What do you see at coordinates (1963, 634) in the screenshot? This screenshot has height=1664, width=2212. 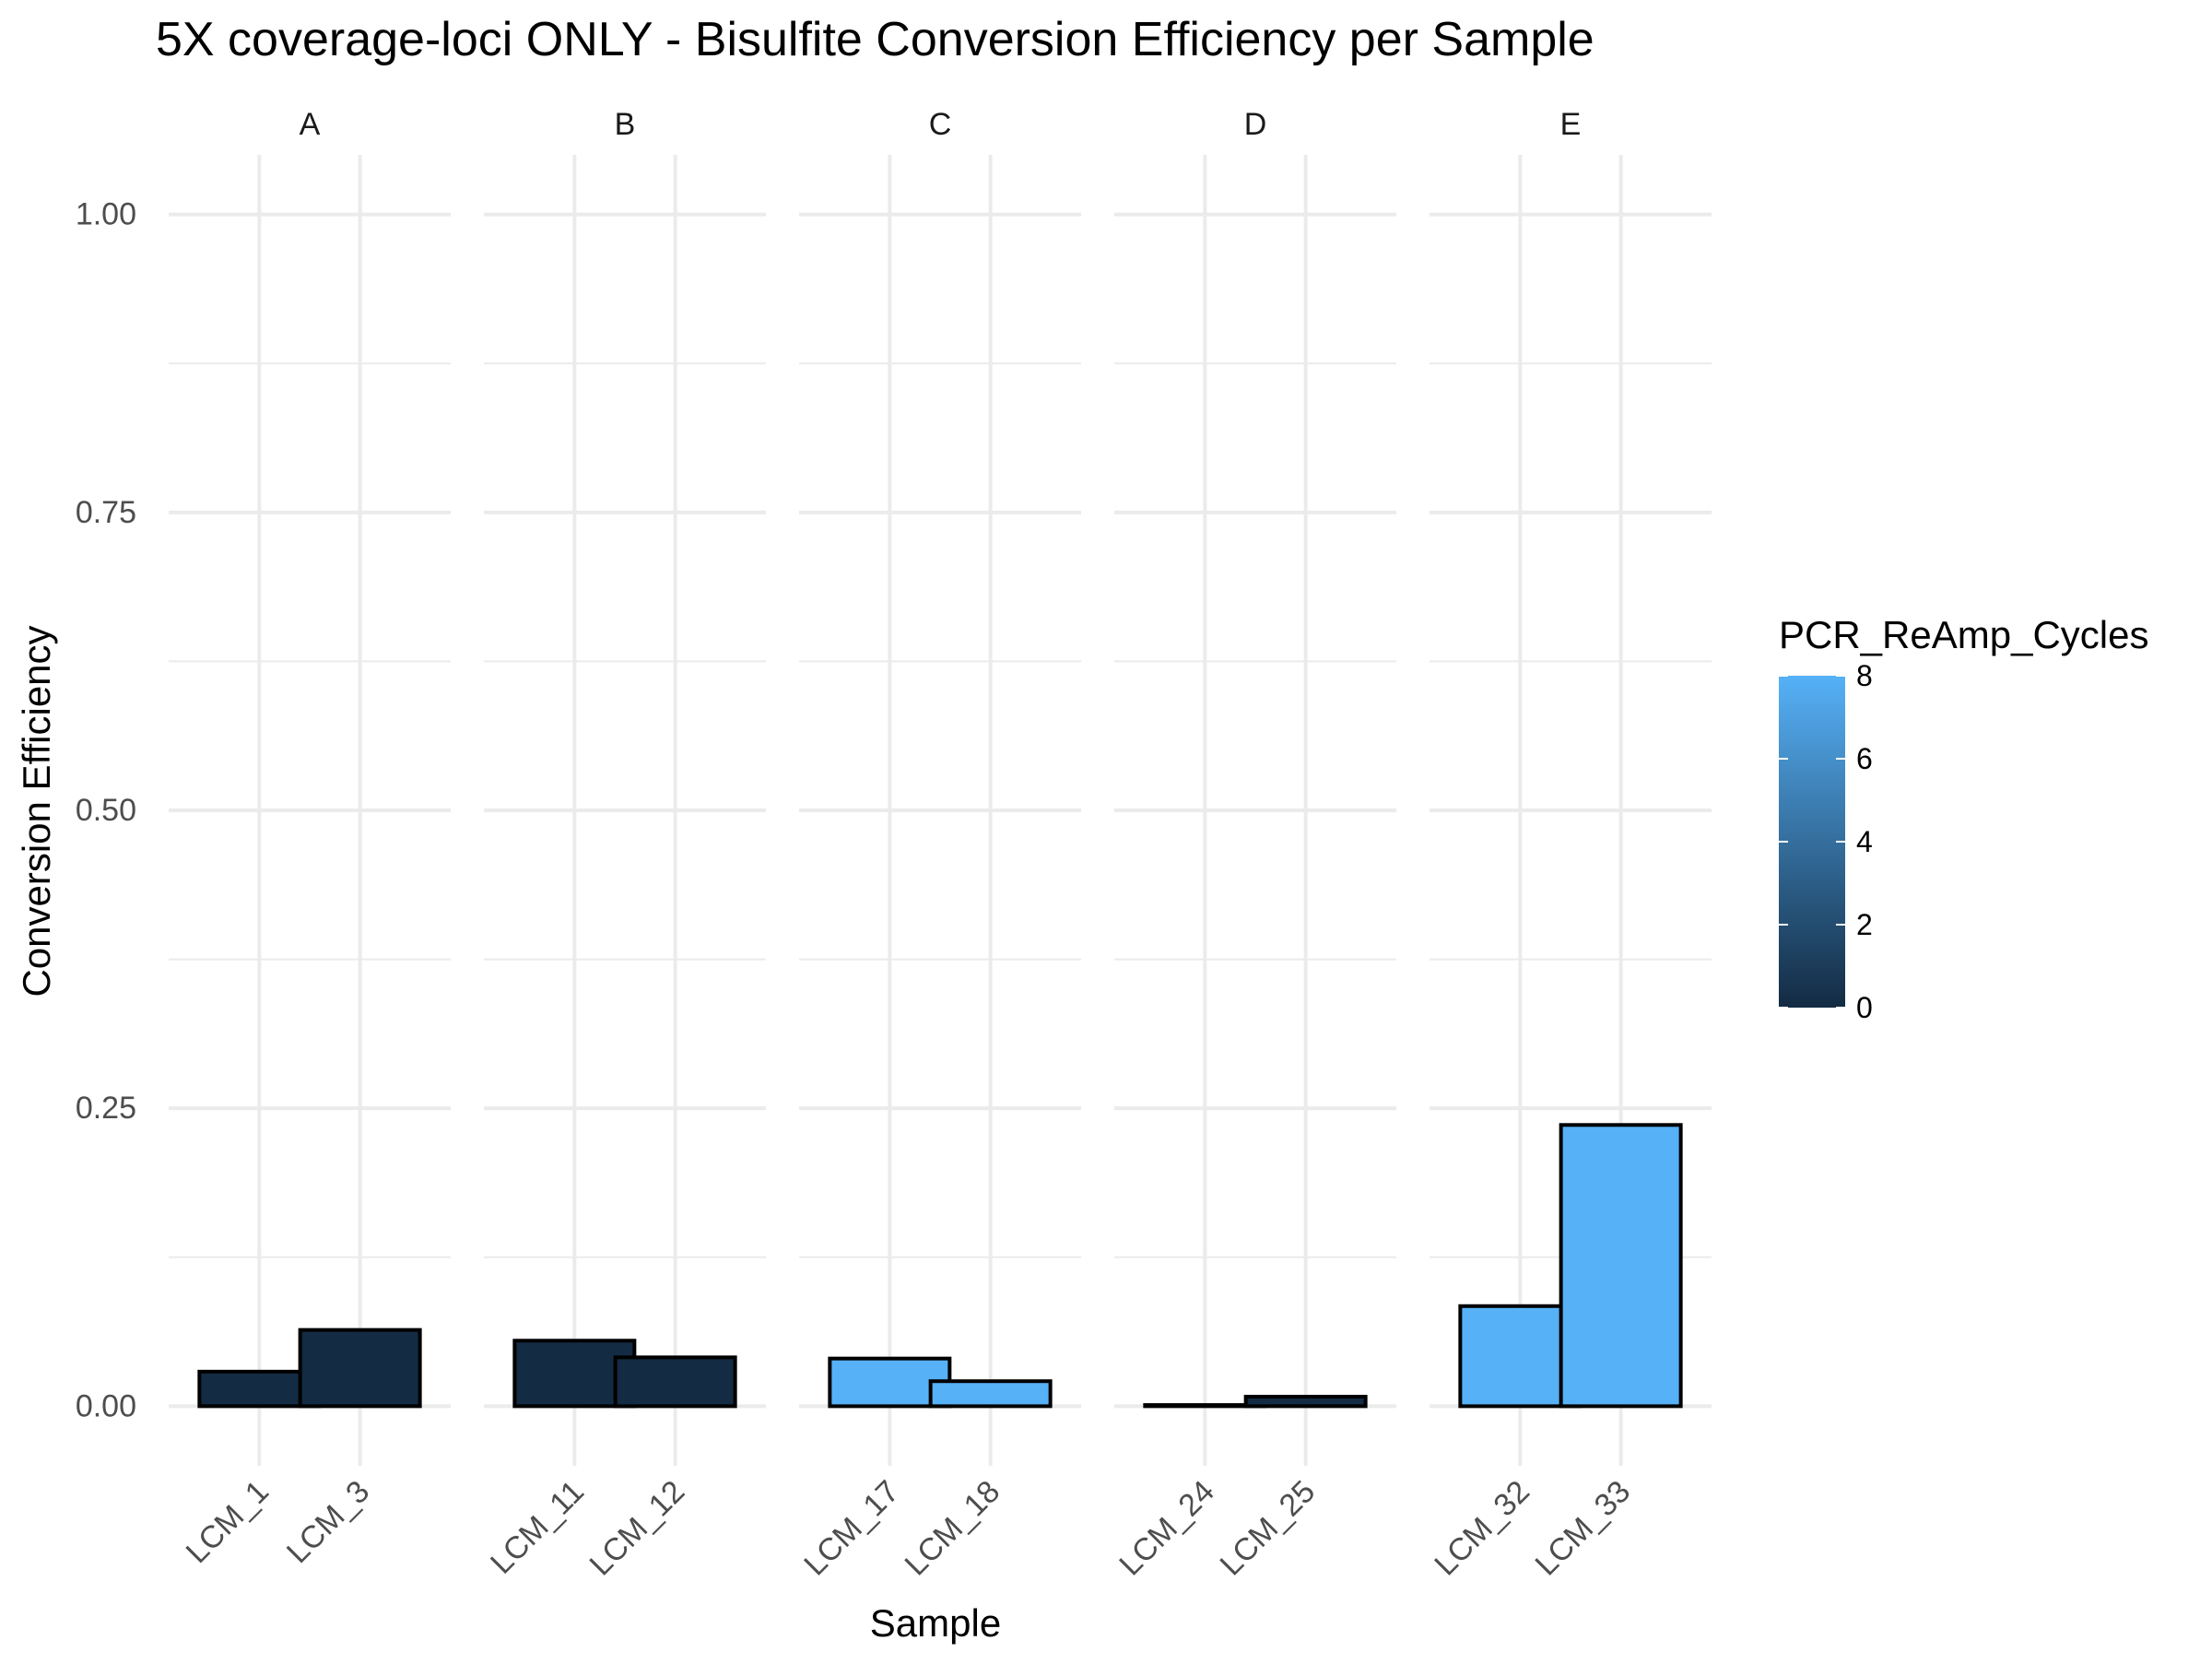 I see `legend-title: PCR_ReAmp_Cycles` at bounding box center [1963, 634].